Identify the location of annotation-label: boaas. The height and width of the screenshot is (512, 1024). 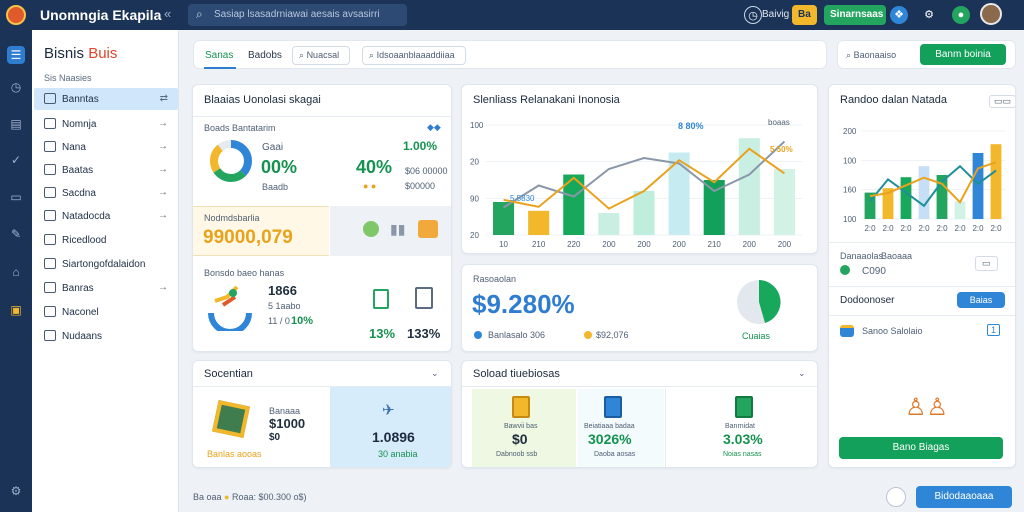
(779, 122).